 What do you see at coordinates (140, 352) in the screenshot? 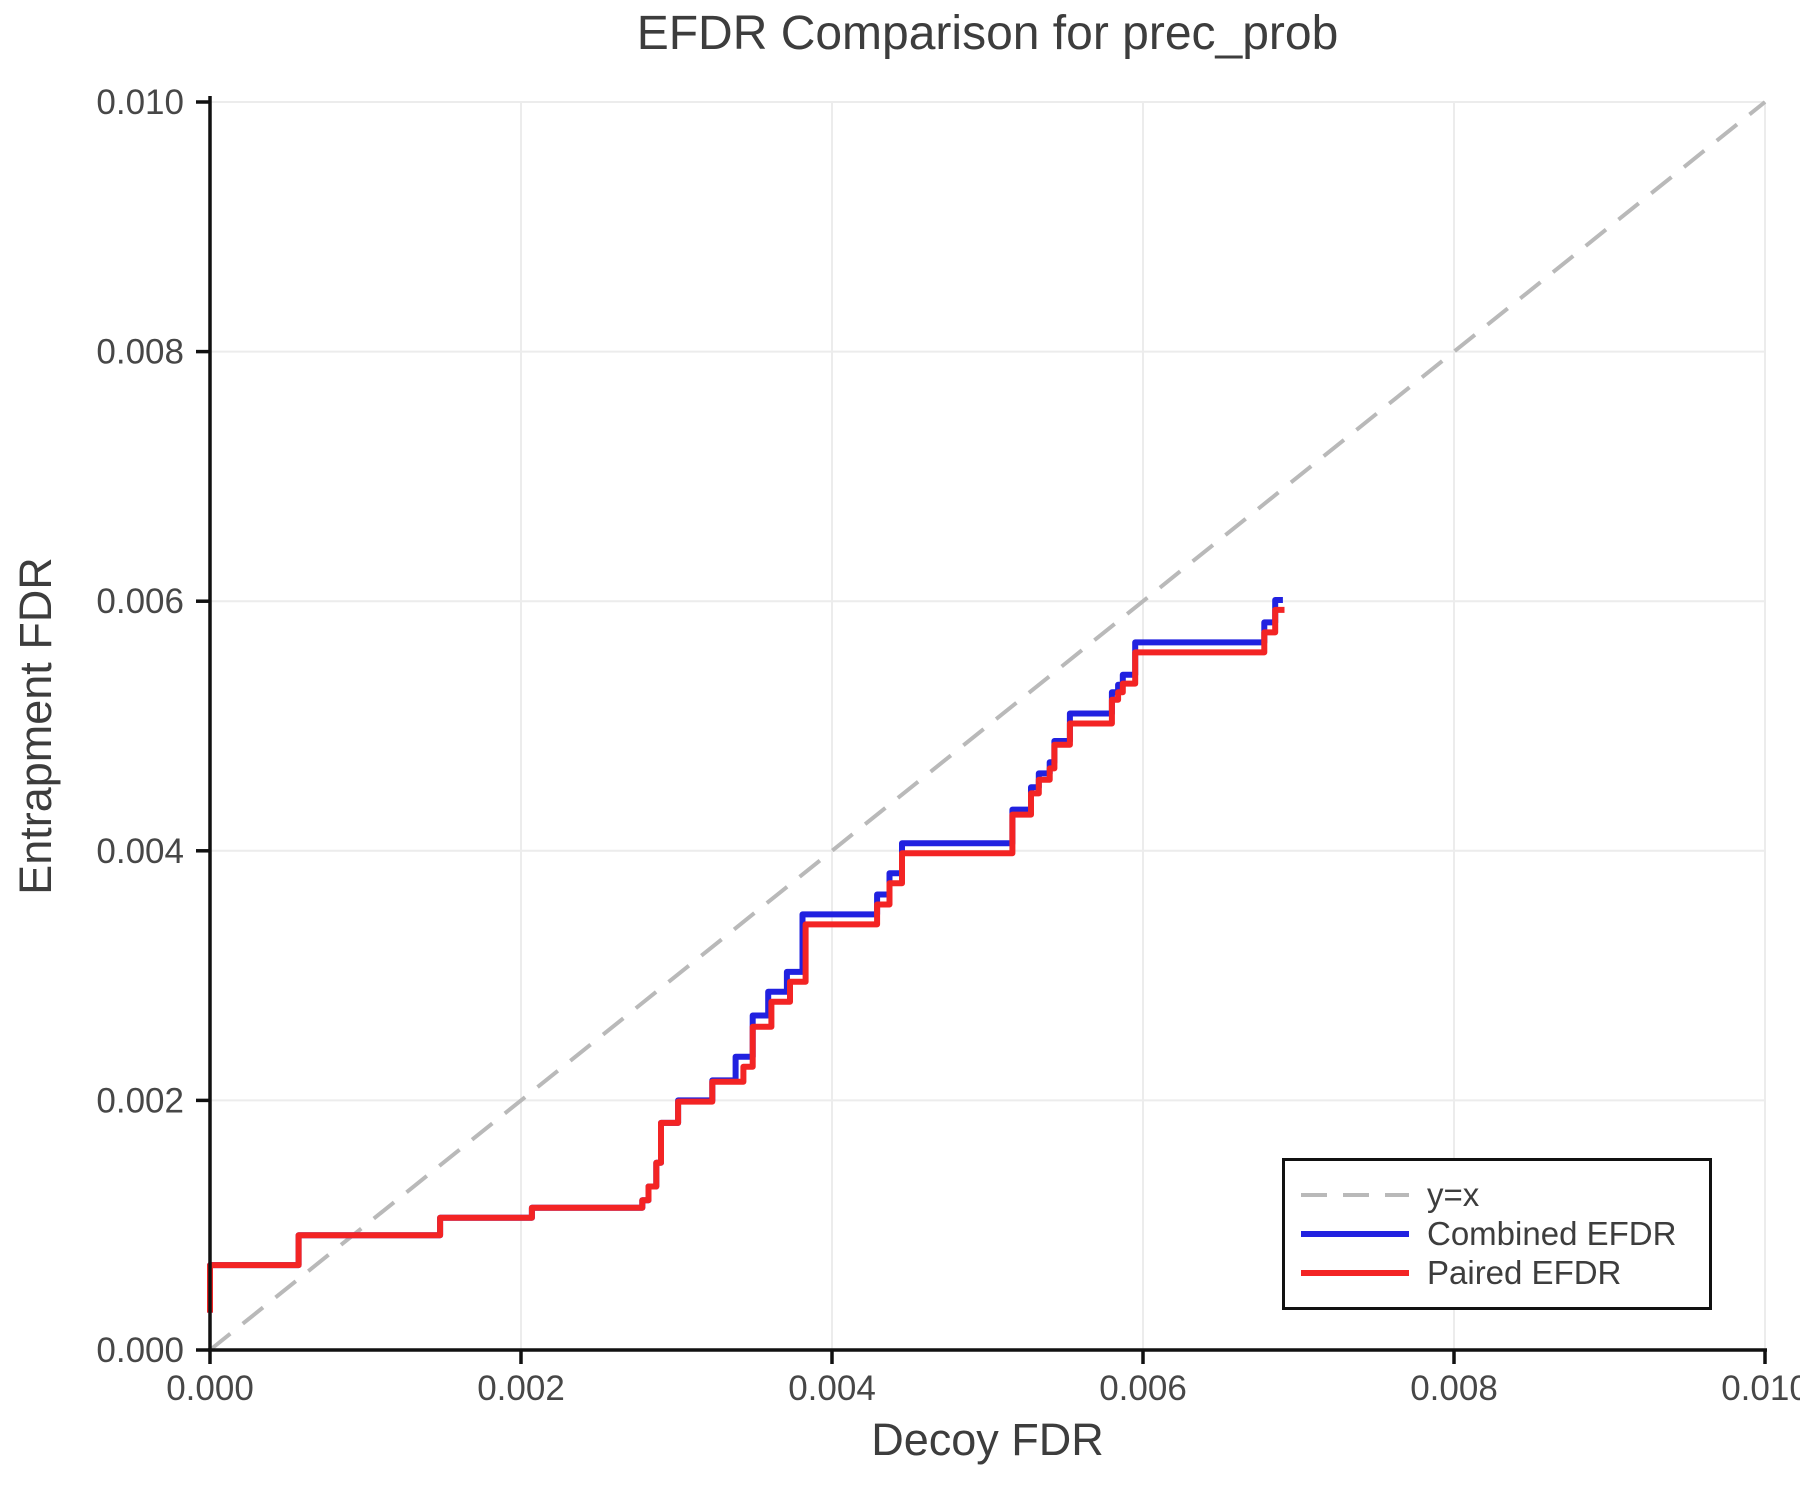
I see `y-tick-label: 0.008` at bounding box center [140, 352].